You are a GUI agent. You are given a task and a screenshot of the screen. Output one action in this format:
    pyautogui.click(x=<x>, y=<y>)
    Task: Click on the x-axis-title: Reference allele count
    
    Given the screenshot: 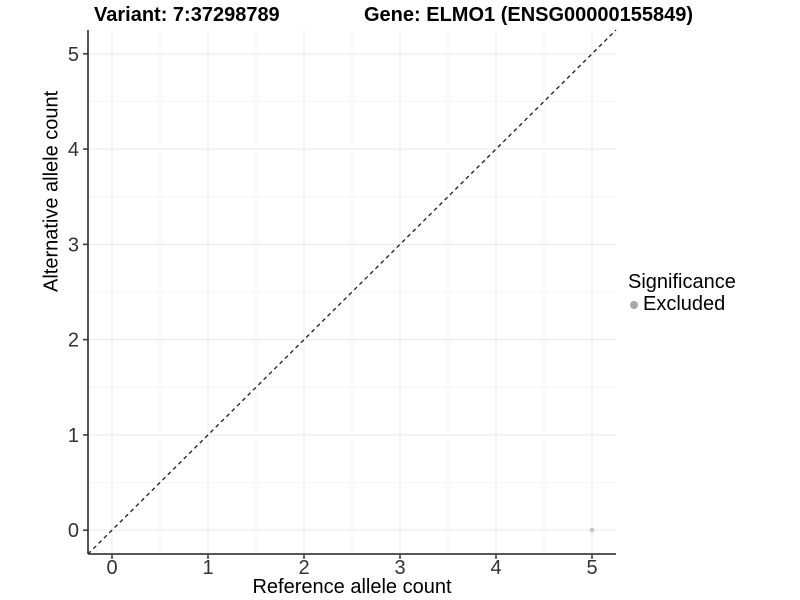 What is the action you would take?
    pyautogui.click(x=352, y=587)
    